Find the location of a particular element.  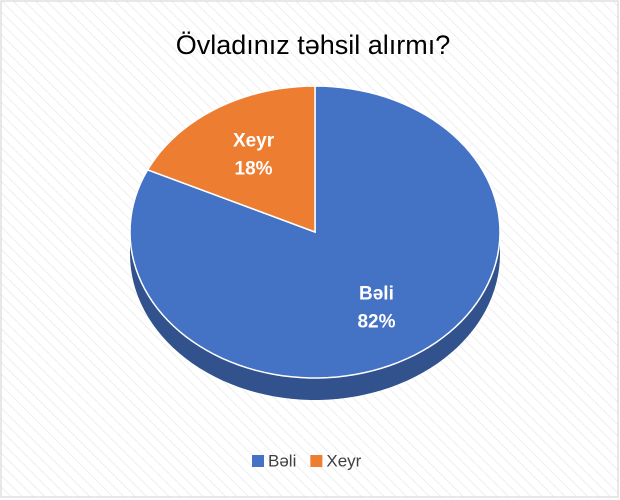

legend: Bəli Xeyr is located at coordinates (307, 460).